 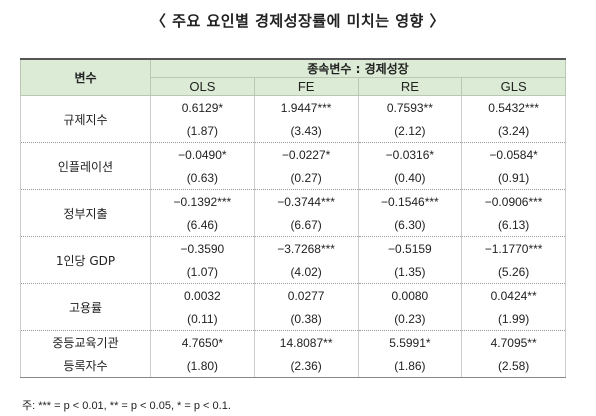 I want to click on coefficient: −0.1392***, so click(x=202, y=201).